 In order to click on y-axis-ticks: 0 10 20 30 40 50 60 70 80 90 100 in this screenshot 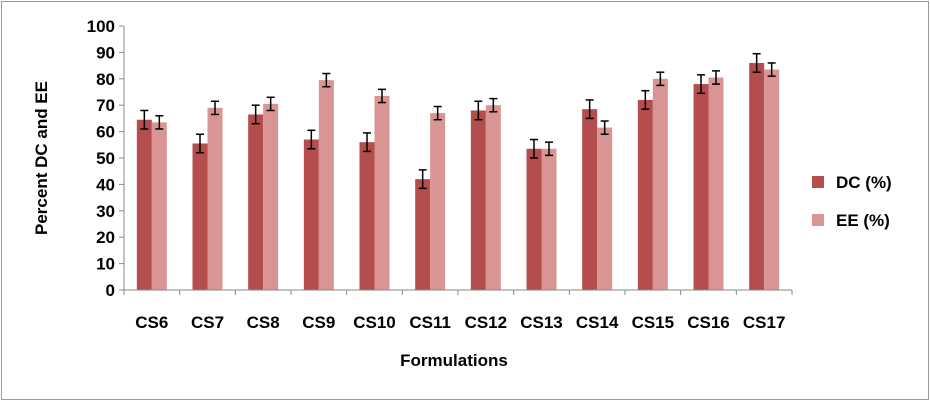, I will do `click(105, 158)`.